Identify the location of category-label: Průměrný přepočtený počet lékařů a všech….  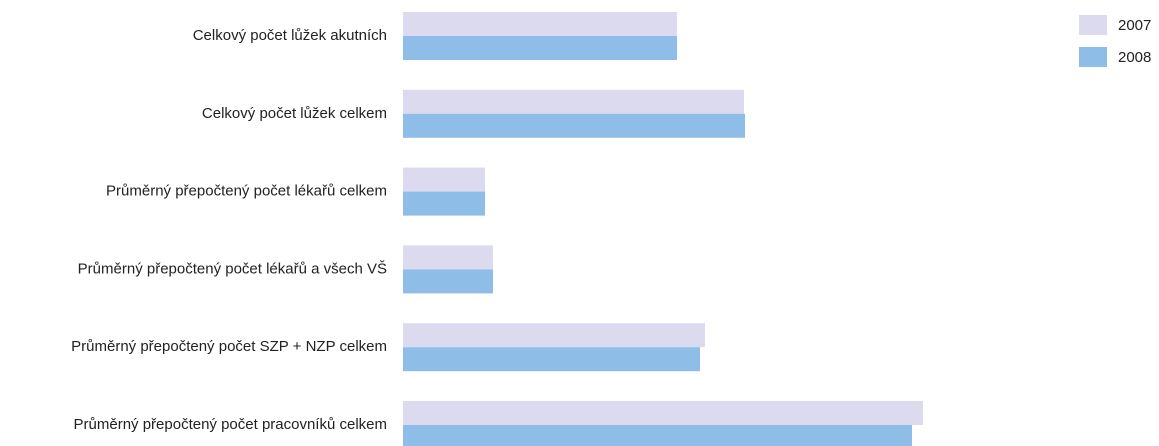
(232, 268).